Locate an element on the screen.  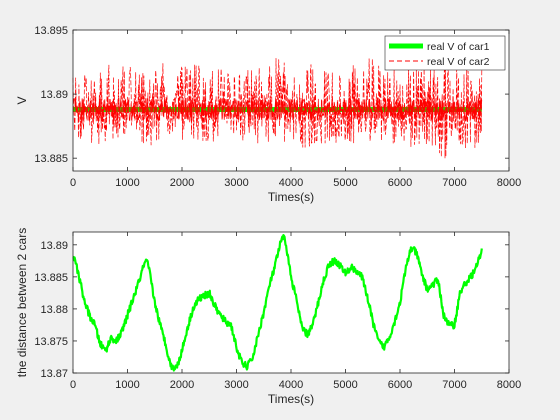
distance-x-axis-label: Times(s) is located at coordinates (291, 399).